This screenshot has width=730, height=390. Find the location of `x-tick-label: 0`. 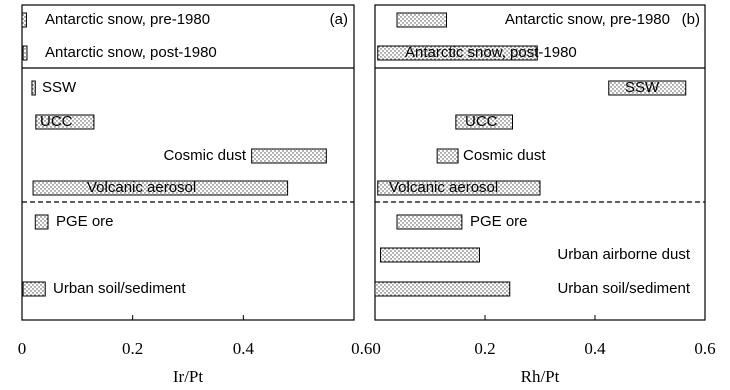

x-tick-label: 0 is located at coordinates (22, 348).